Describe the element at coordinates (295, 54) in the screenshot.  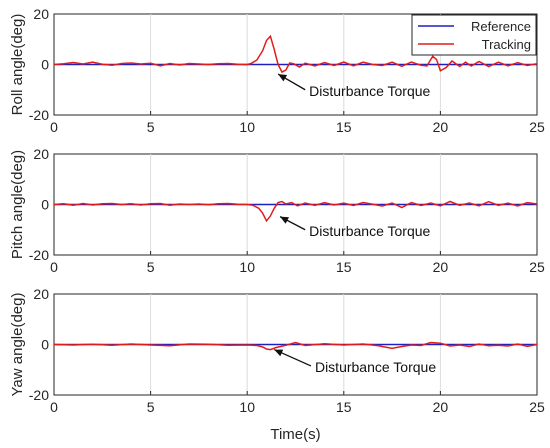
I see `roll-tracking-line` at that location.